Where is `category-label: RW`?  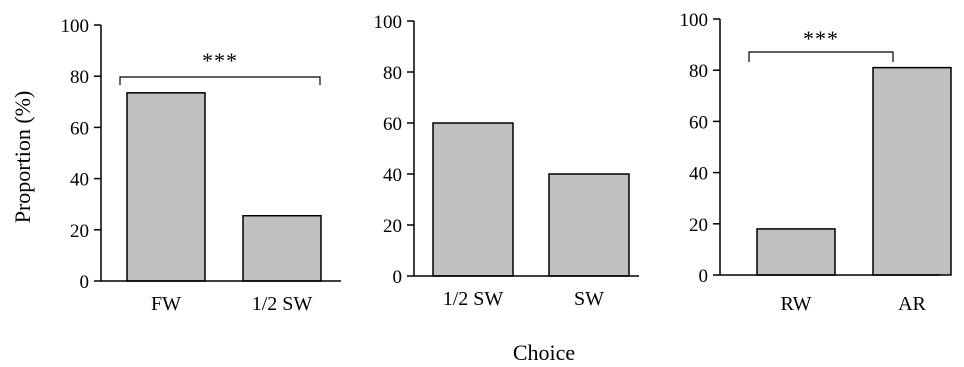 category-label: RW is located at coordinates (795, 304).